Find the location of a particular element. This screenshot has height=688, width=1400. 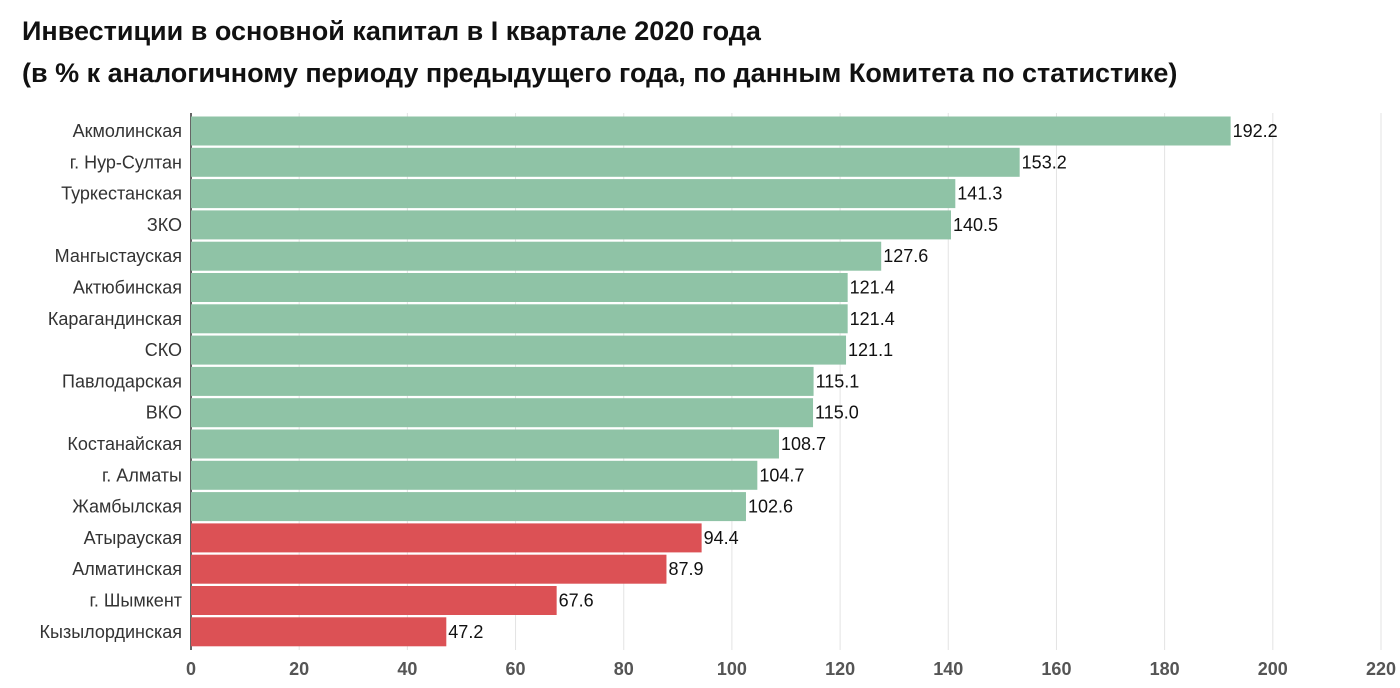

value-label: 104.7 is located at coordinates (781, 475).